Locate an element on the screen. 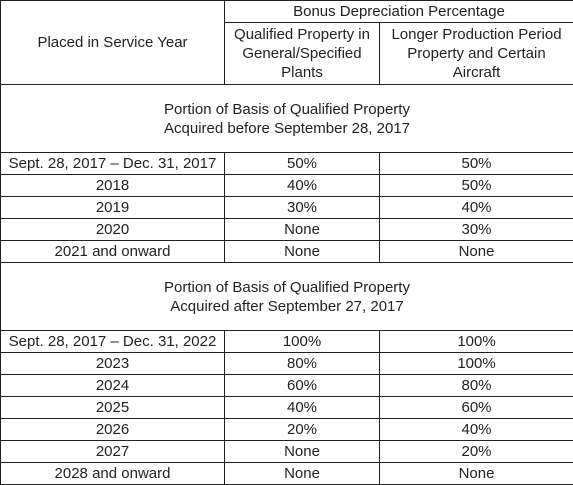 The width and height of the screenshot is (573, 485). year-cell: 2018 is located at coordinates (112, 185).